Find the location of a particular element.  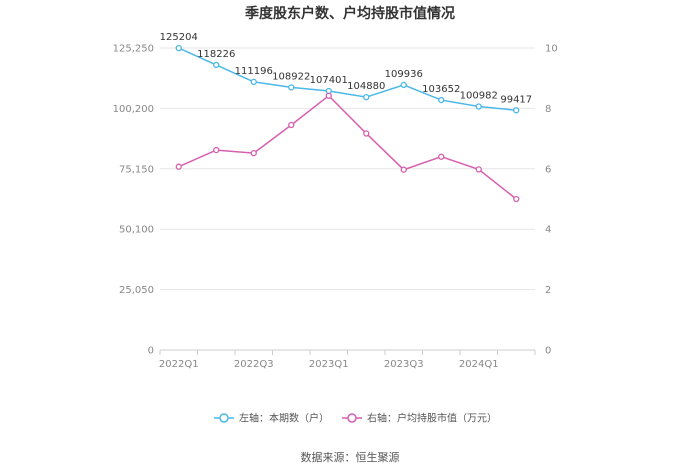

legend-label: 右轴：户均持股市值（万元） is located at coordinates (432, 418).